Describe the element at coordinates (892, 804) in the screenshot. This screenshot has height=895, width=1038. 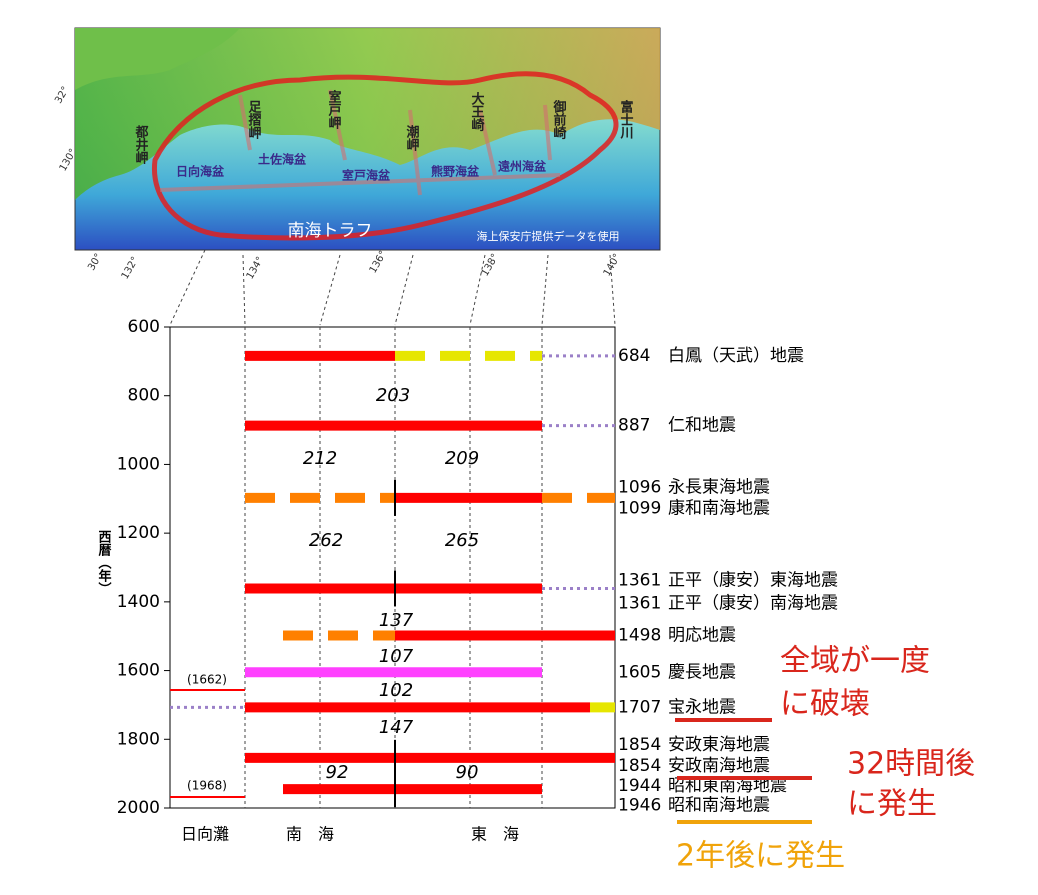
I see `annotation: に発生` at that location.